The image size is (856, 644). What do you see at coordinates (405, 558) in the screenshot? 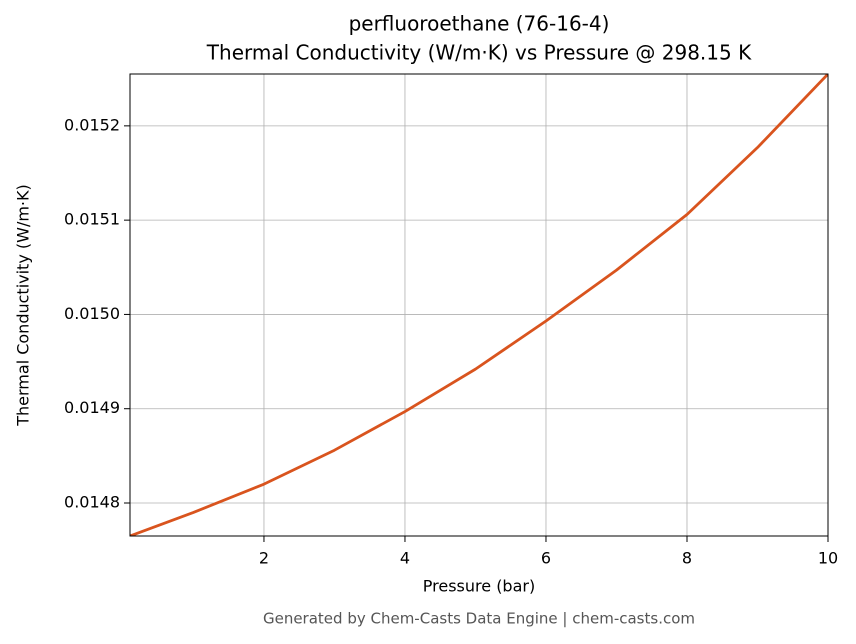
I see `x-tick-label: 4` at bounding box center [405, 558].